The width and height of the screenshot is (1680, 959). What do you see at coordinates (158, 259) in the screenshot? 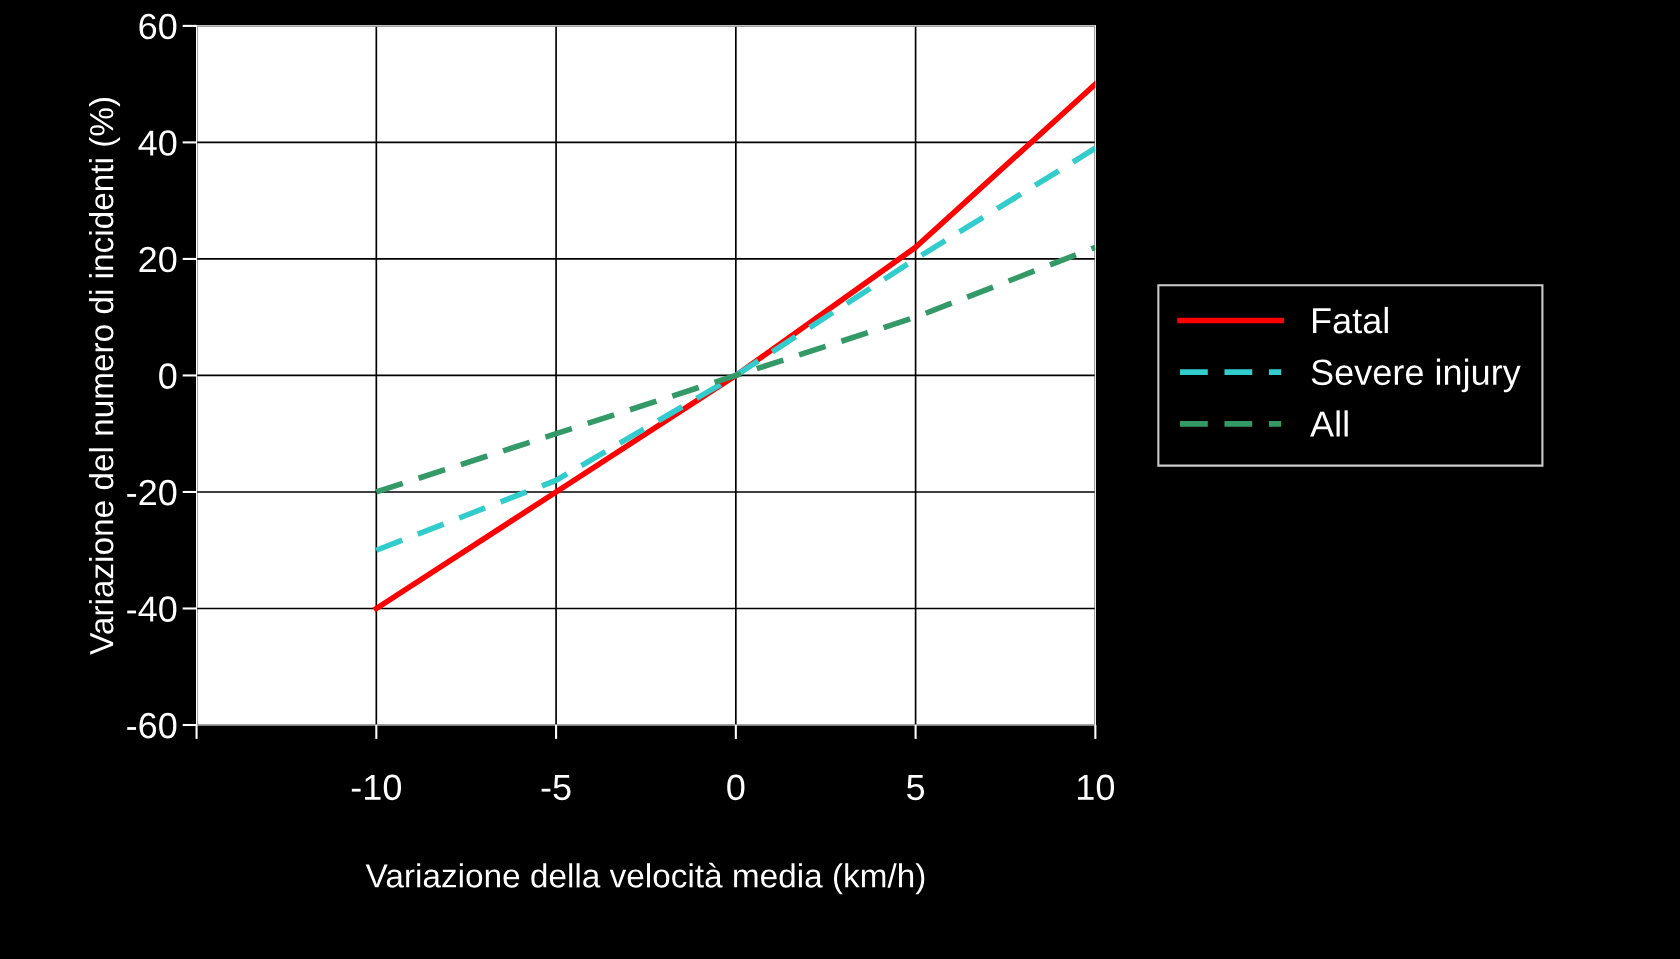
I see `y-tick-label: 20` at bounding box center [158, 259].